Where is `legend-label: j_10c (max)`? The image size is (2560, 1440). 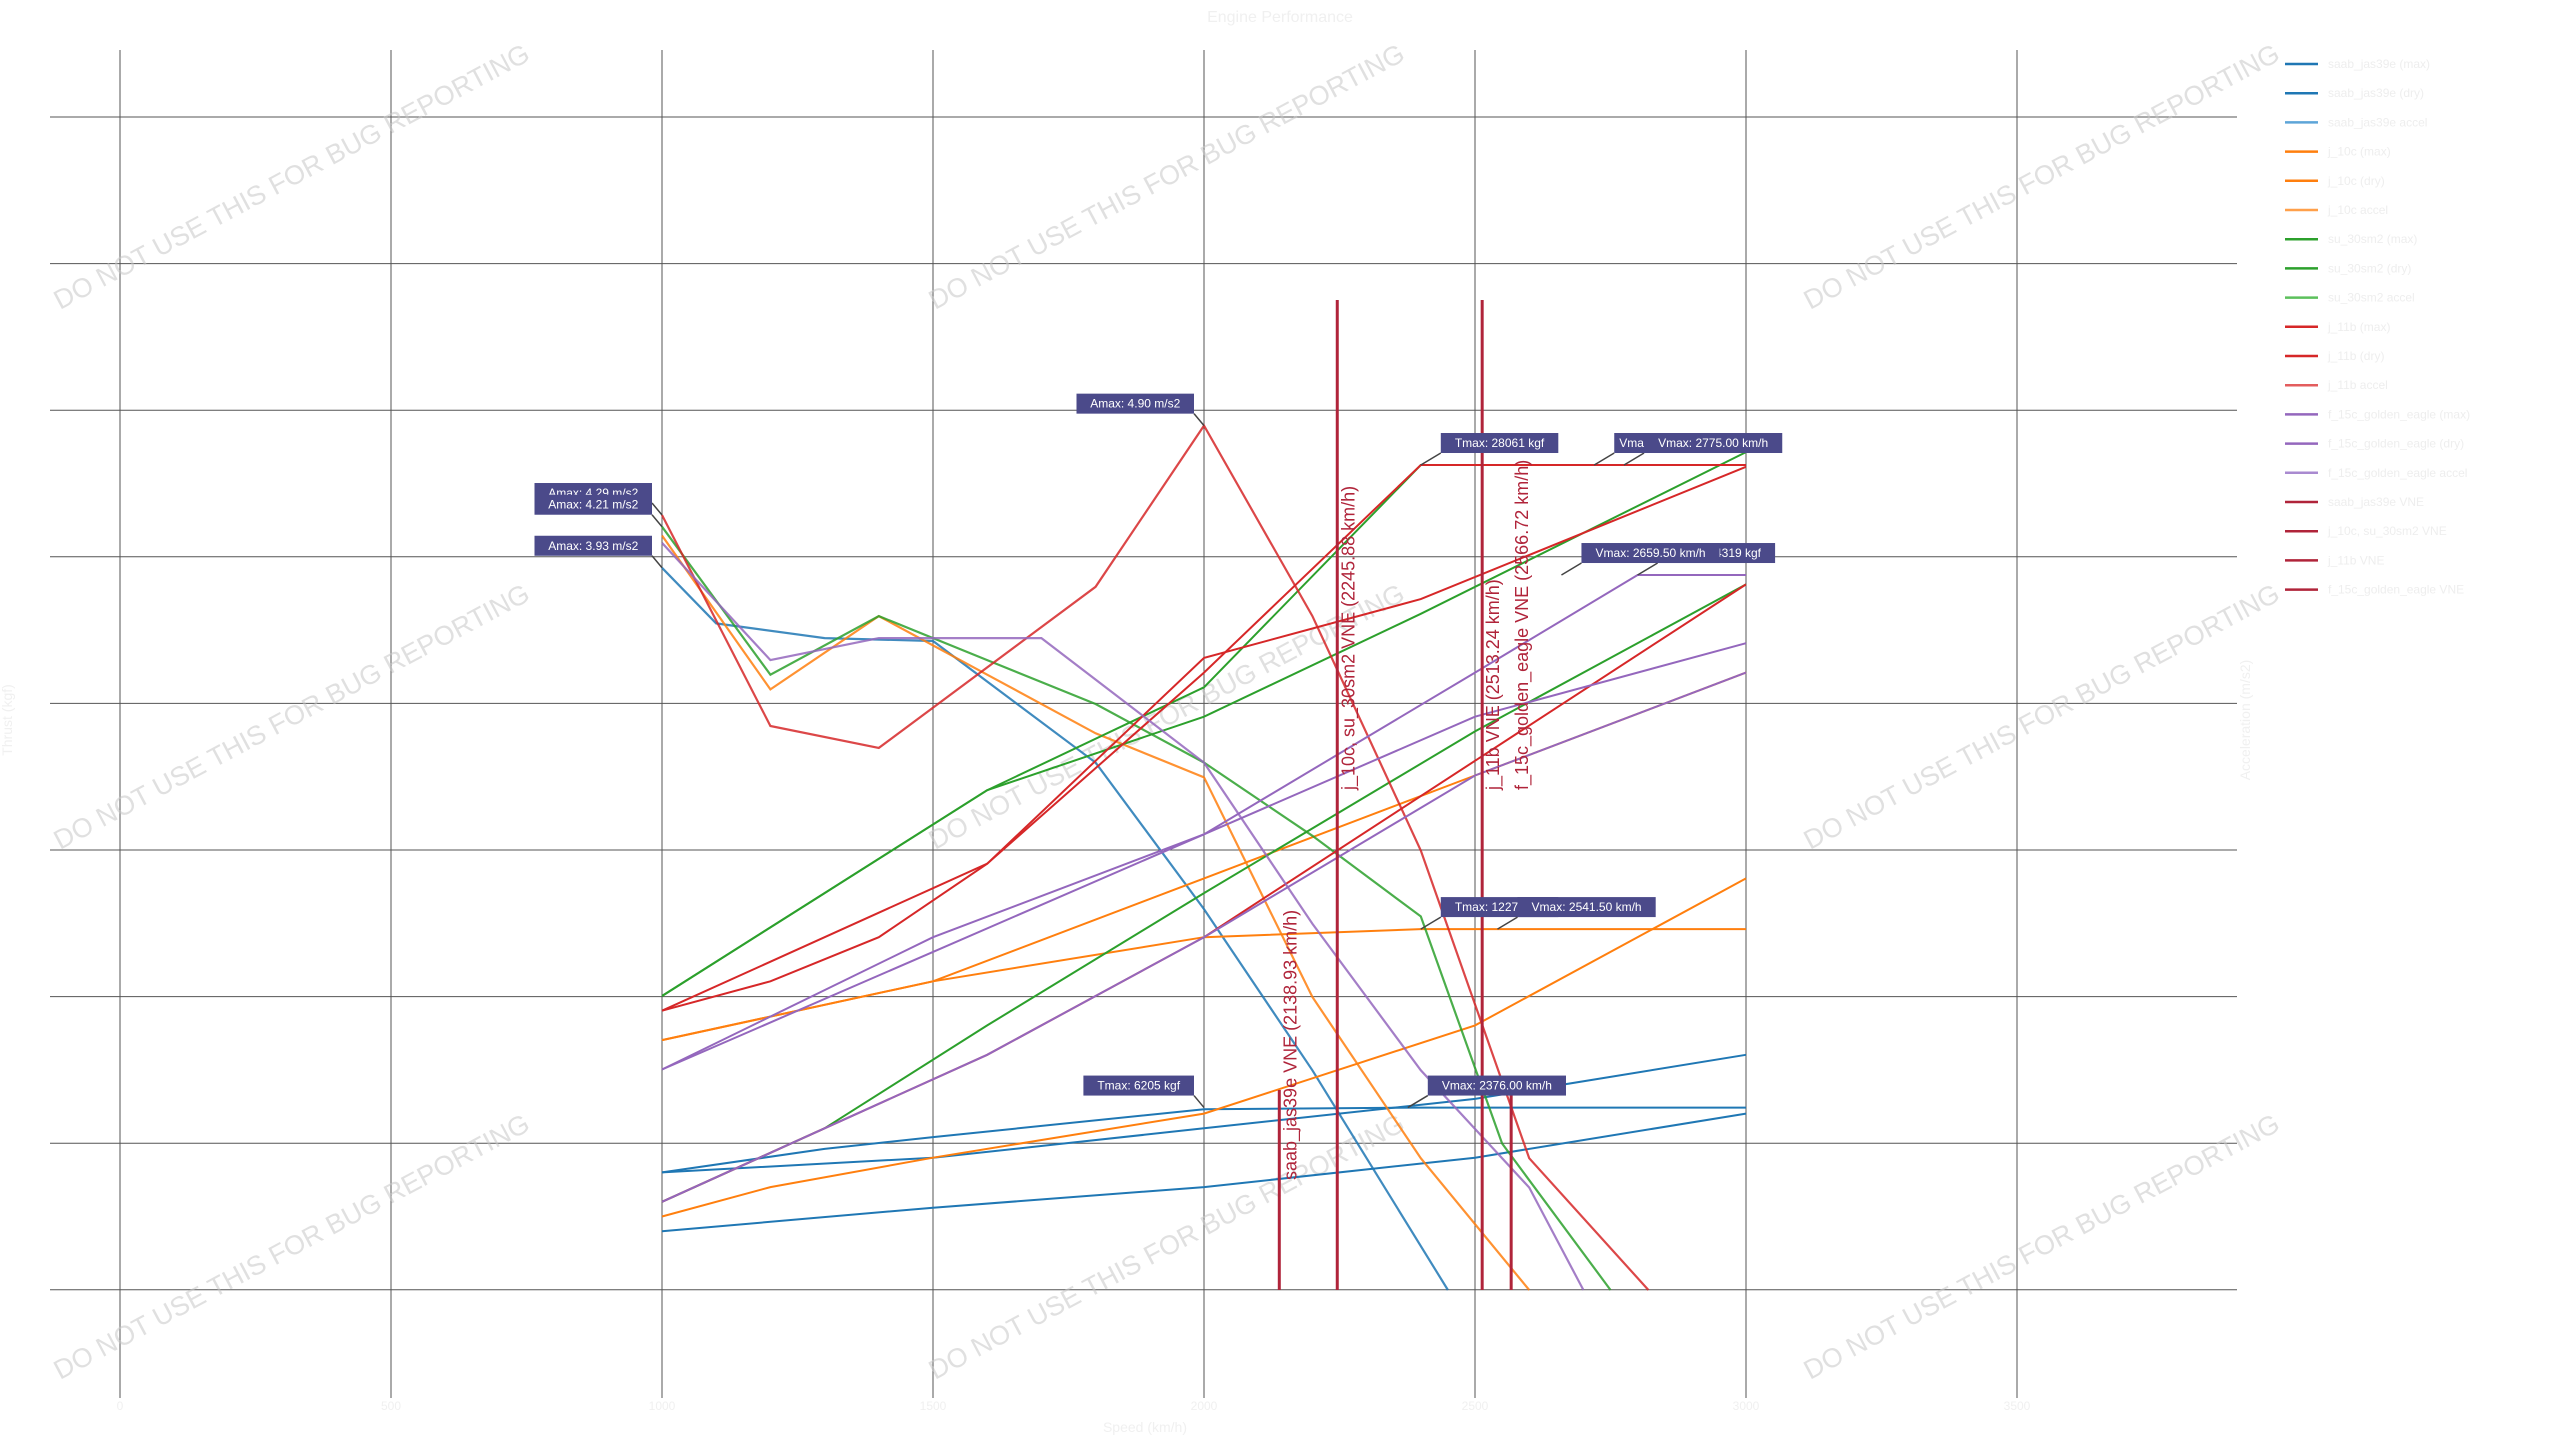 legend-label: j_10c (max) is located at coordinates (2359, 152).